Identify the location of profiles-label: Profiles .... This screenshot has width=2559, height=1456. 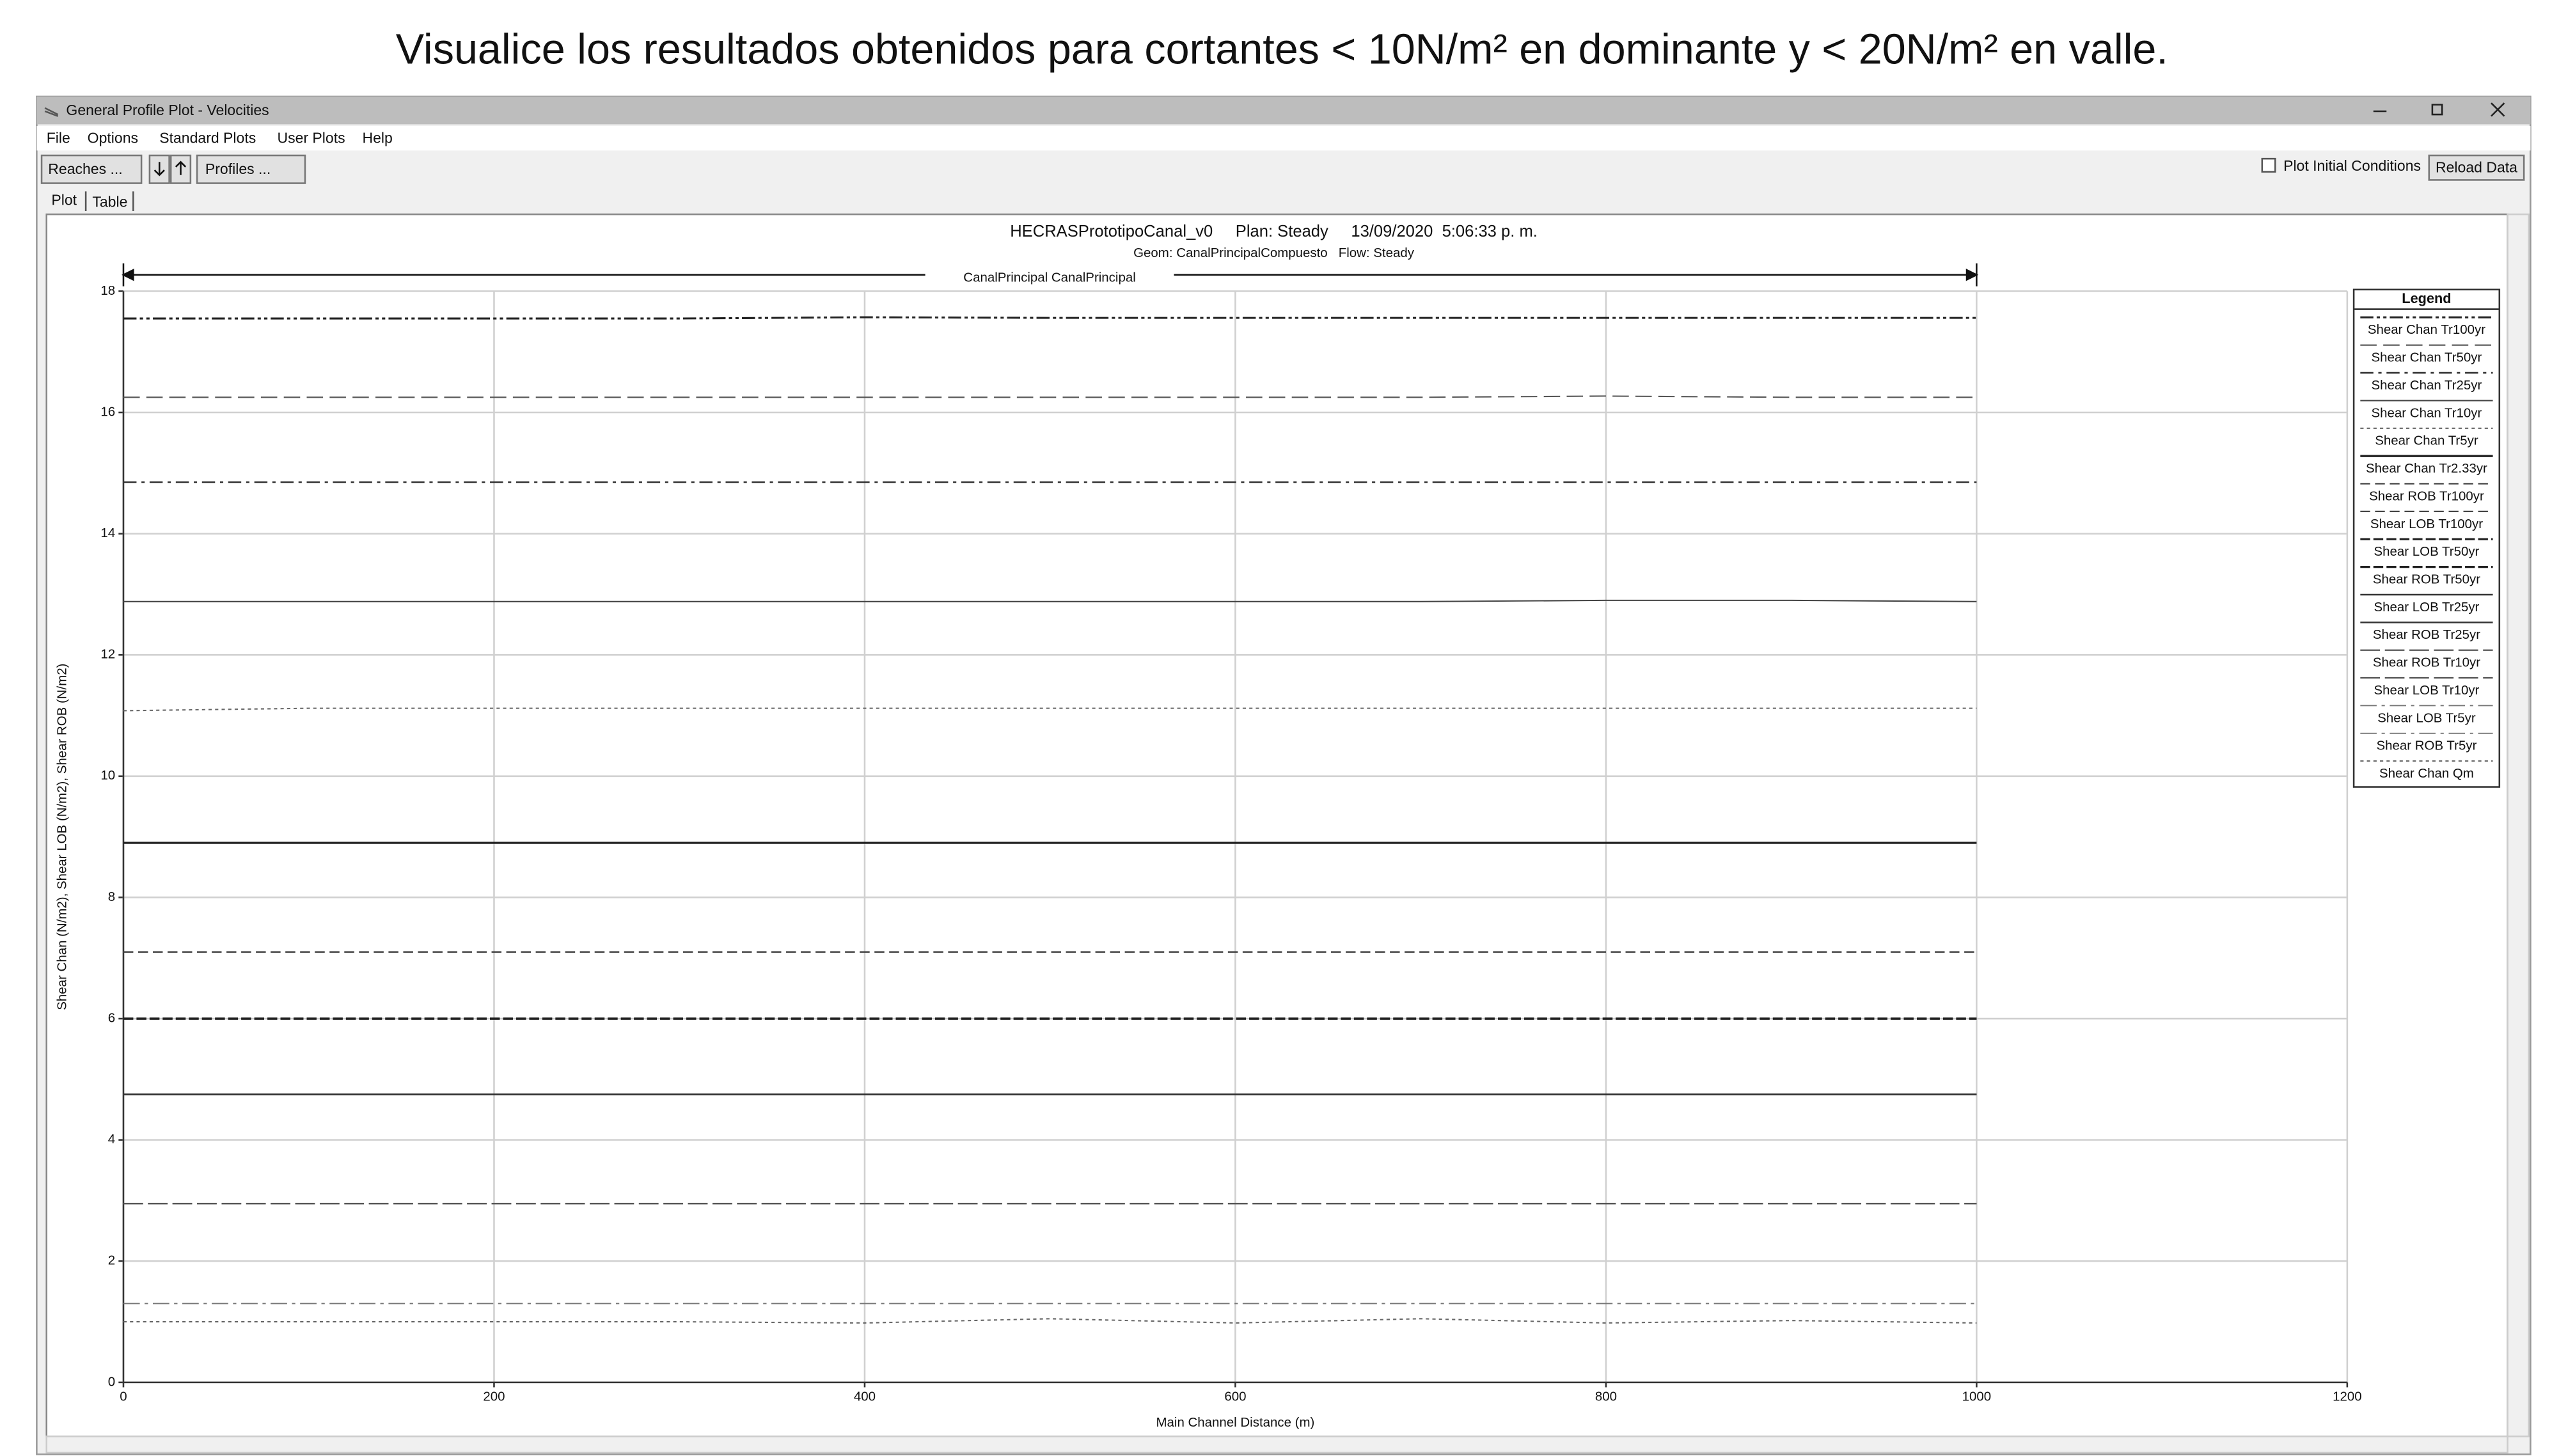
(238, 168).